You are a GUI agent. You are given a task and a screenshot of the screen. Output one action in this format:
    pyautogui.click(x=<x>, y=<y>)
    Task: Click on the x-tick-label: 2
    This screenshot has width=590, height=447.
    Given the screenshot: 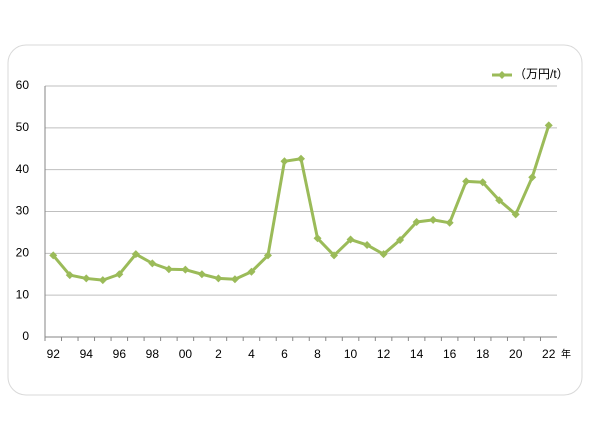 What is the action you would take?
    pyautogui.click(x=218, y=354)
    